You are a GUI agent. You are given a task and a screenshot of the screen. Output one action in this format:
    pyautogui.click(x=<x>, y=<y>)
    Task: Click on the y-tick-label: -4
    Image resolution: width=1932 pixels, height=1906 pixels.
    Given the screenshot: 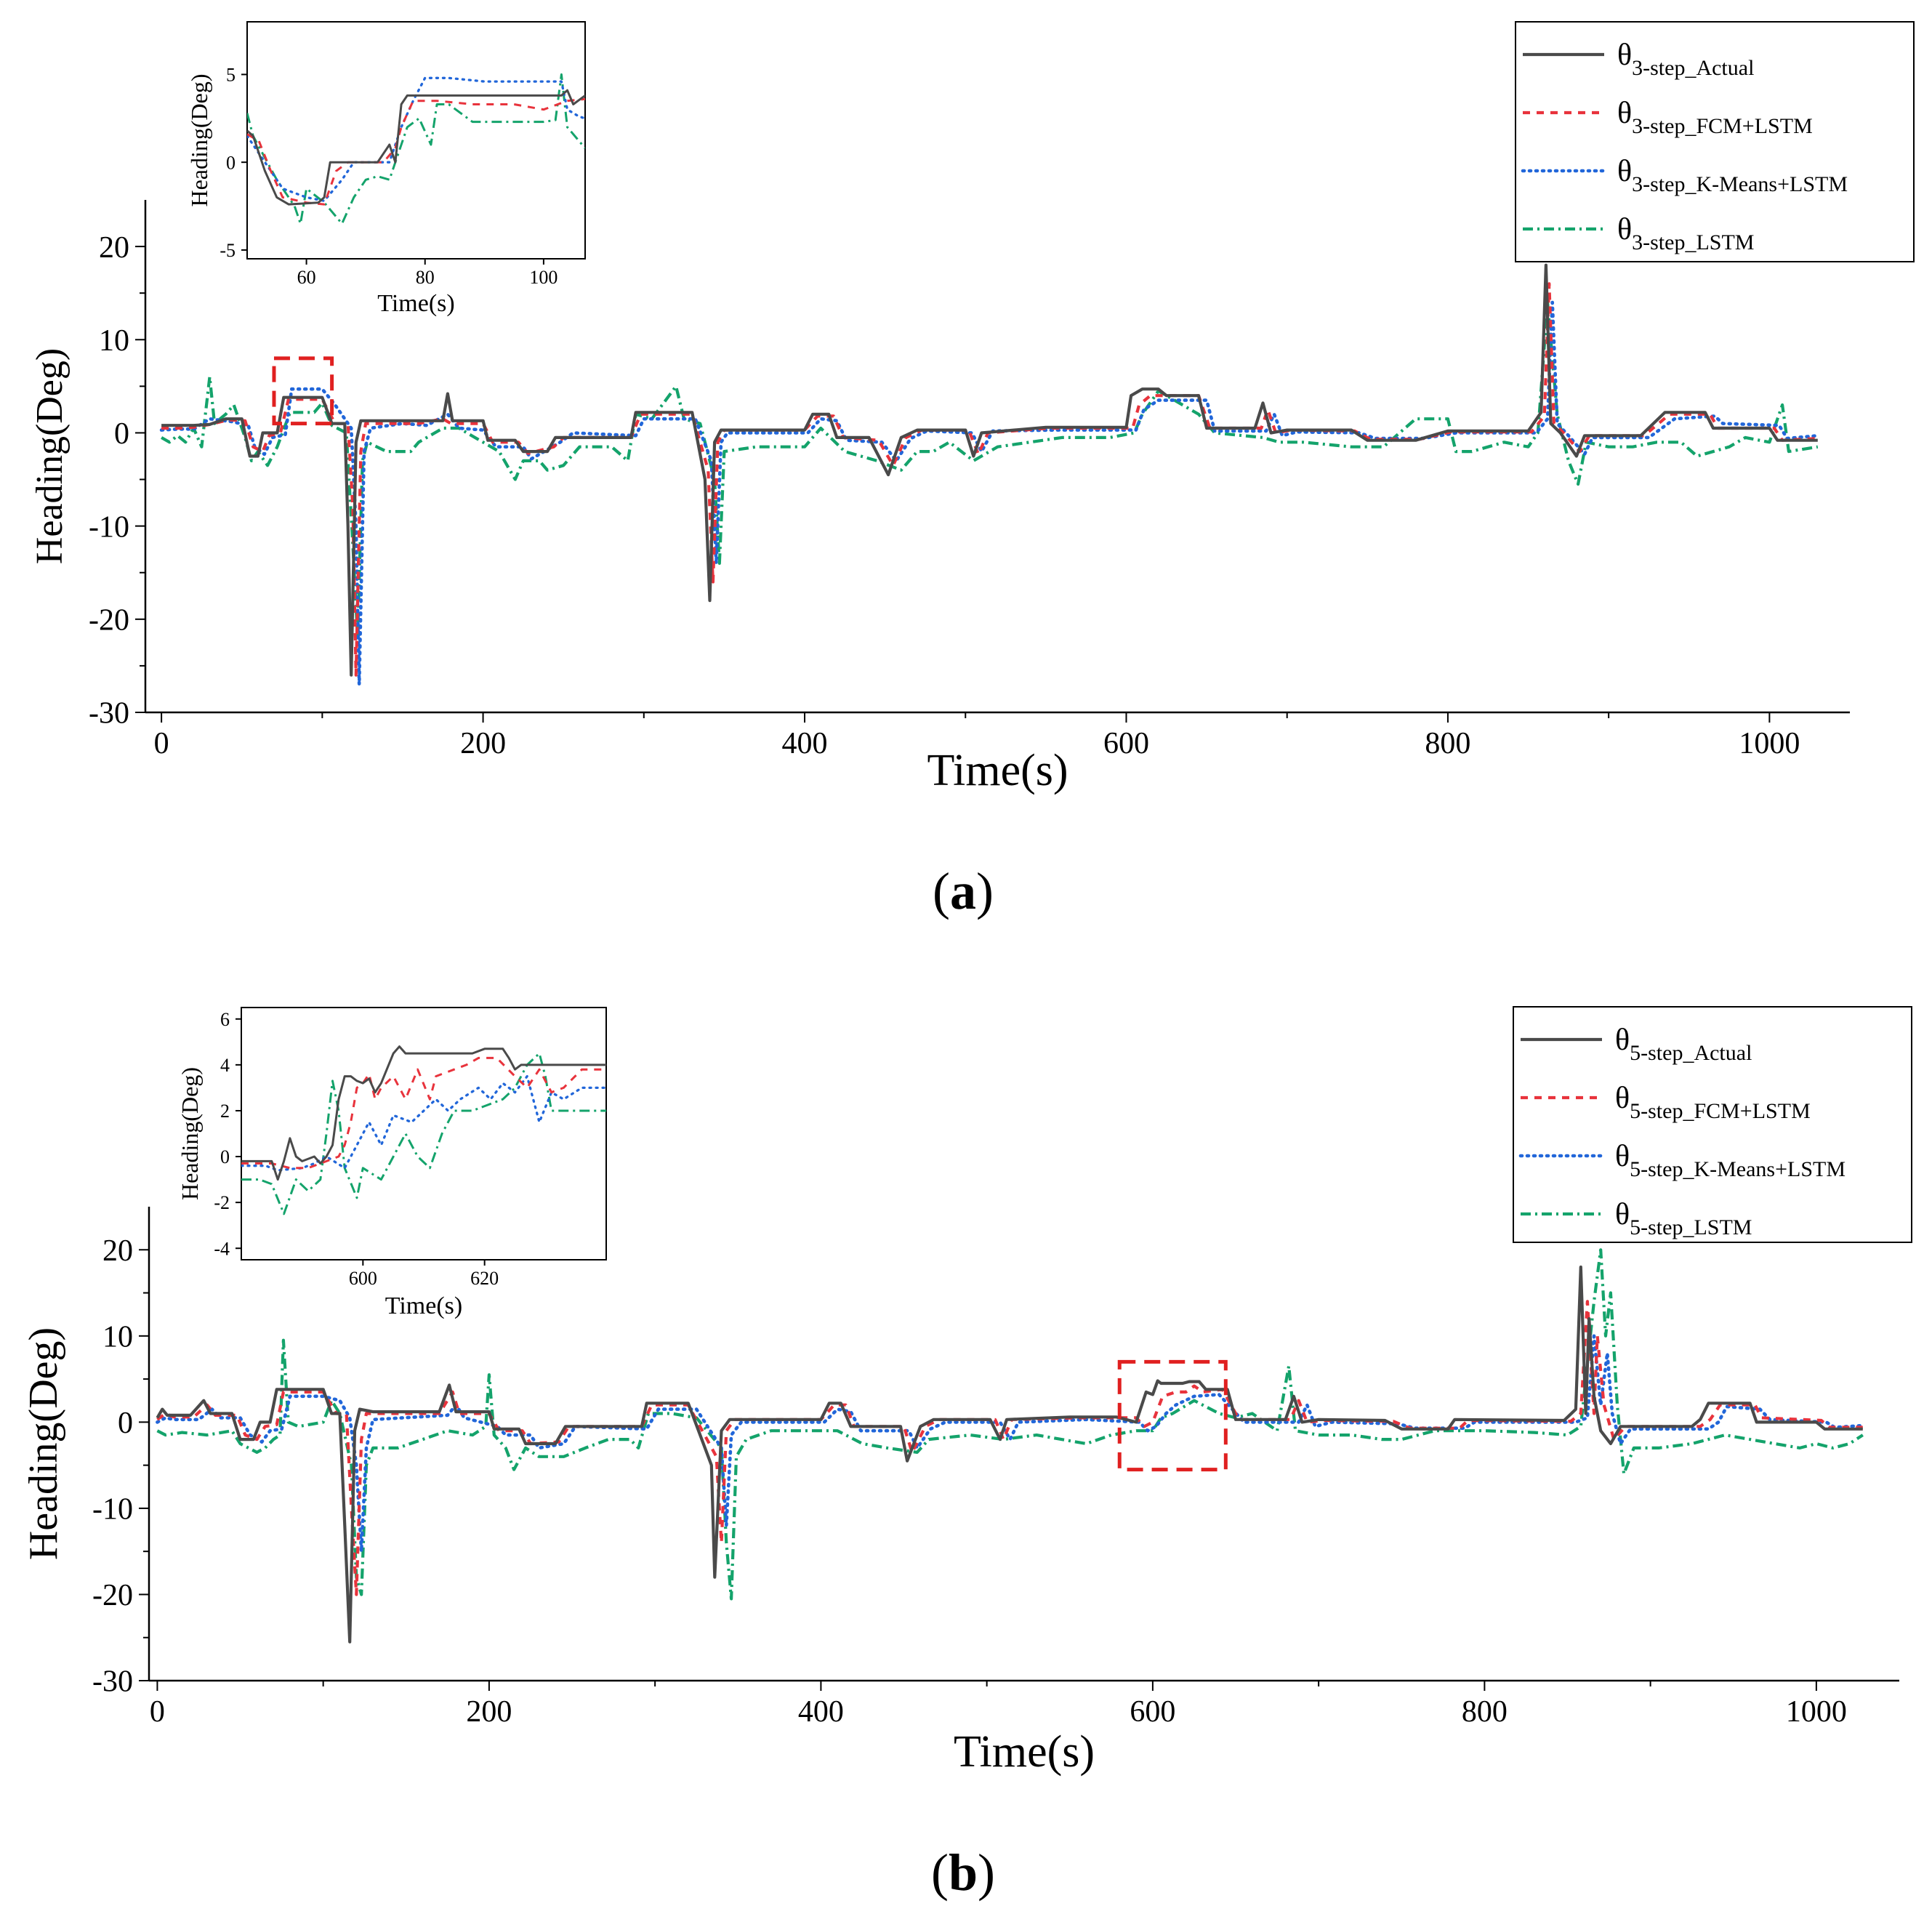 What is the action you would take?
    pyautogui.click(x=222, y=1248)
    